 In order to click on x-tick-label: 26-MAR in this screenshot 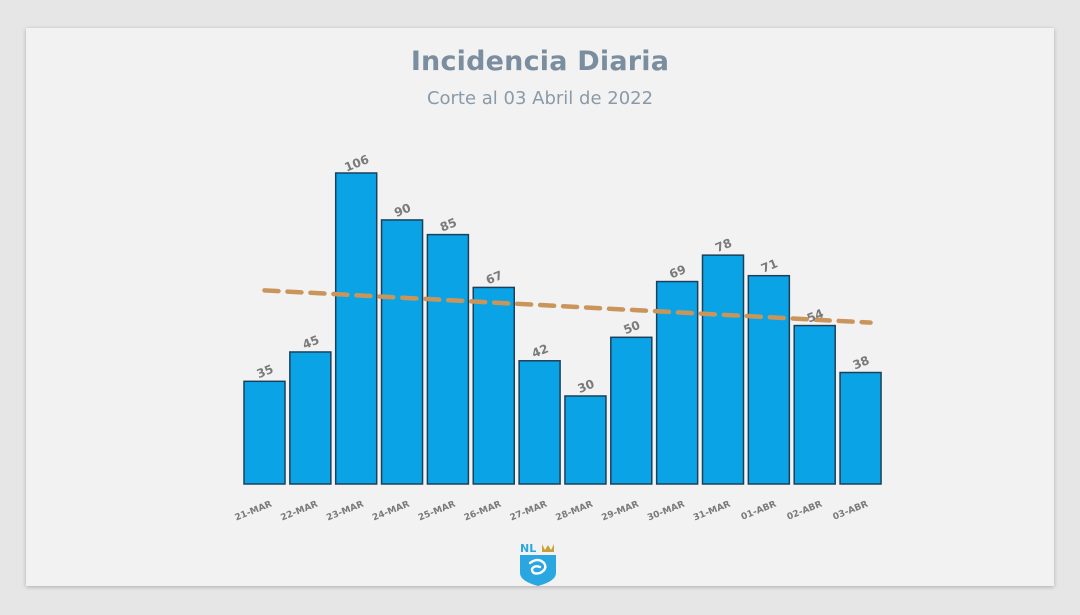, I will do `click(483, 511)`.